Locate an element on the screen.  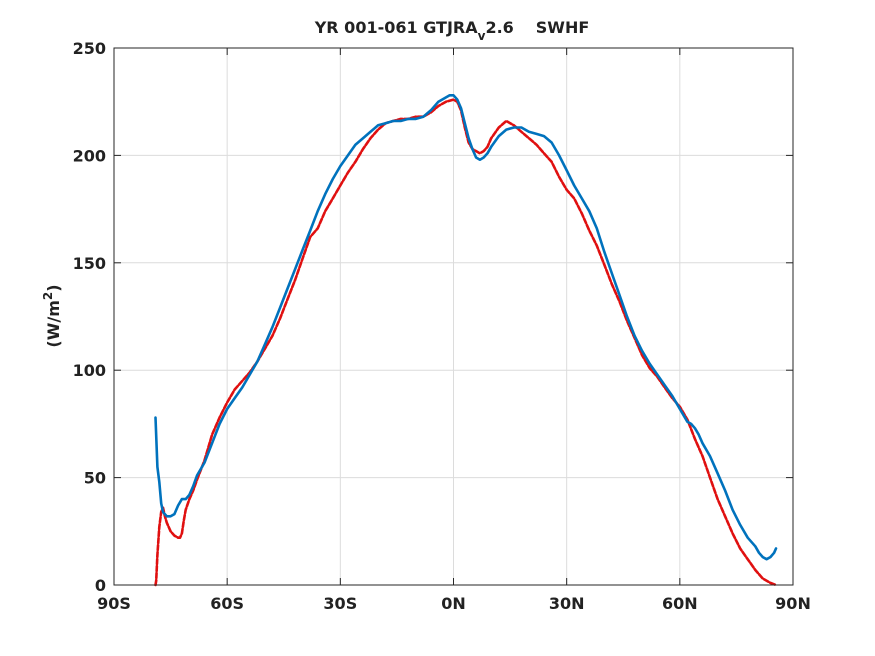
y-tick-labels: 0 50 100 150 200 250 is located at coordinates (89, 317).